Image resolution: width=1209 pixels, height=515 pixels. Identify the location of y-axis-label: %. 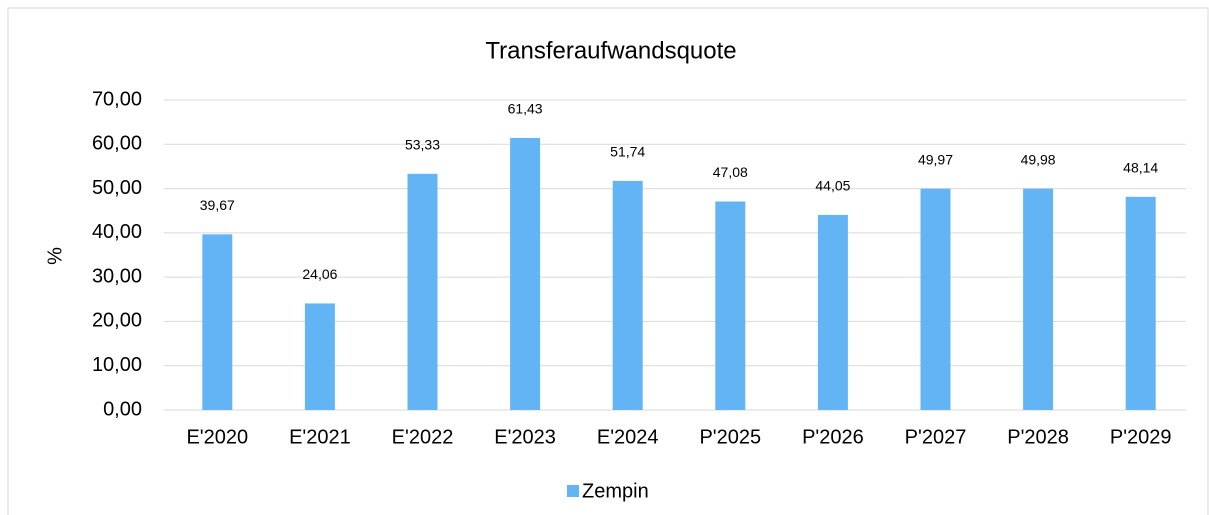
(55, 256).